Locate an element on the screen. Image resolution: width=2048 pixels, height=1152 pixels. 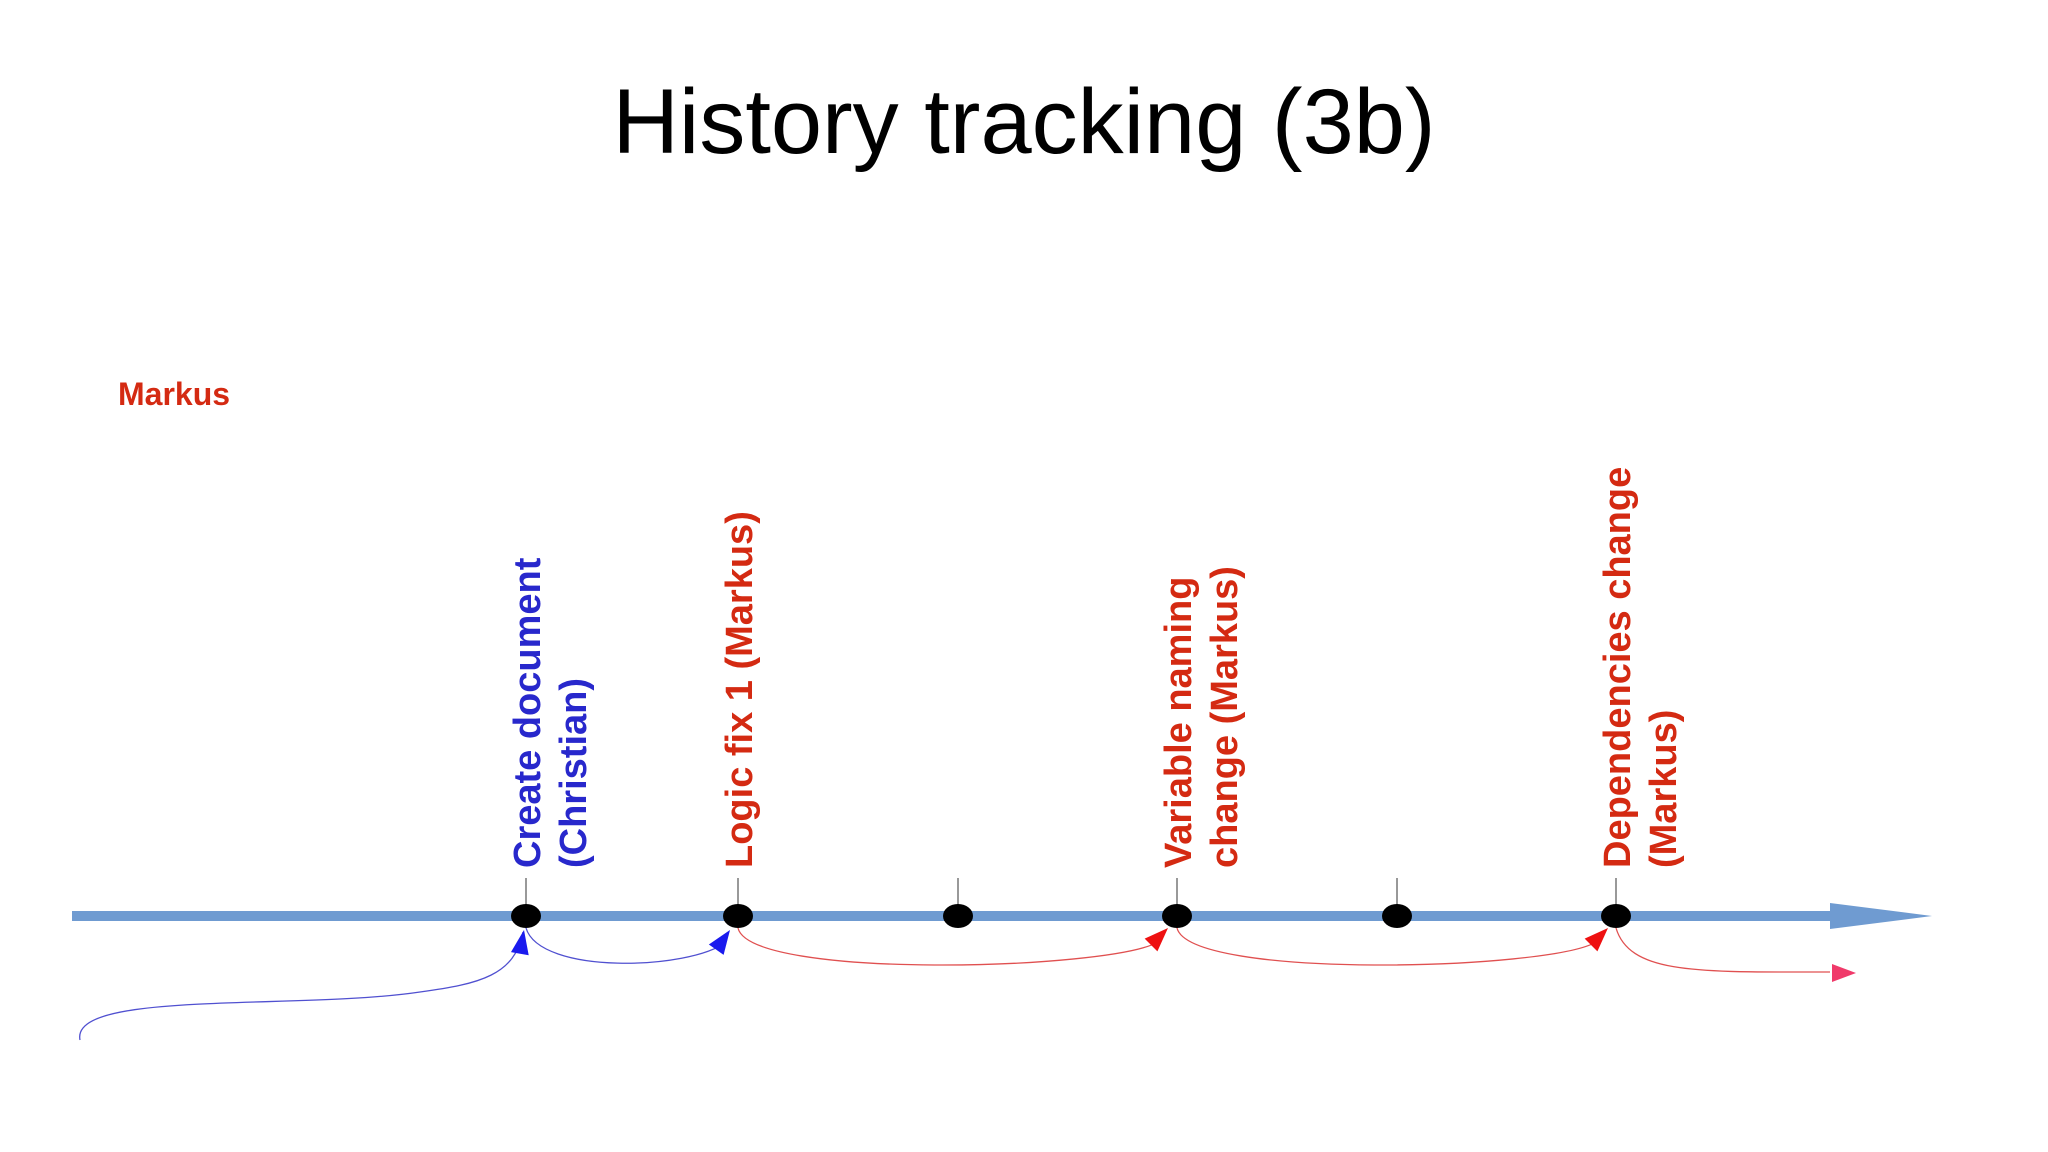
person-label: Markus is located at coordinates (174, 394).